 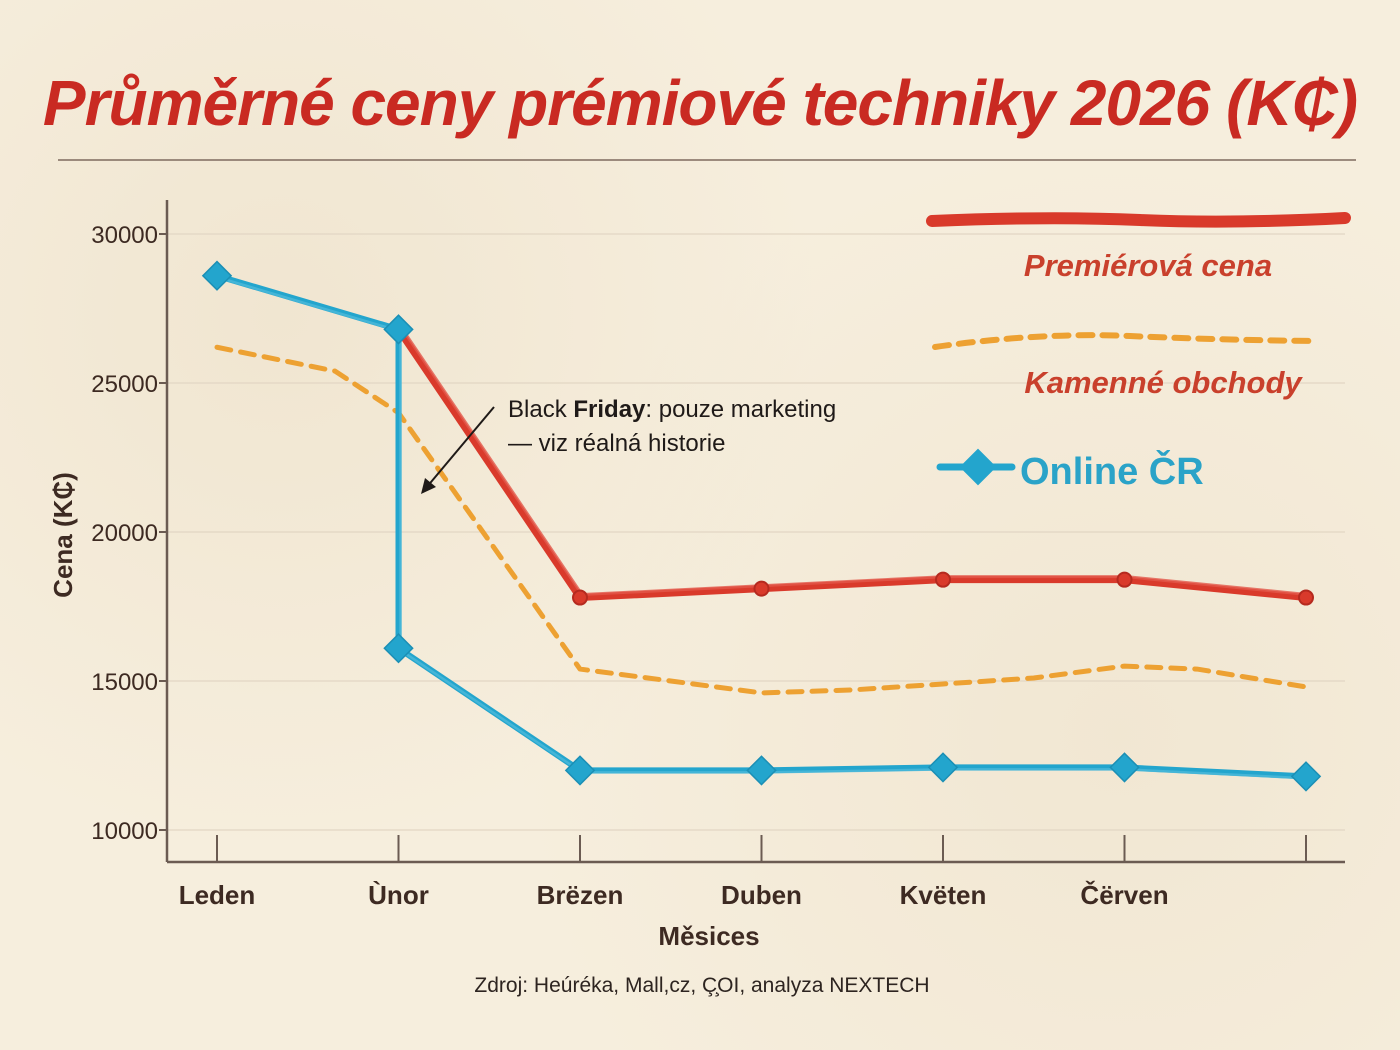 What do you see at coordinates (978, 467) in the screenshot?
I see `legend-marker-online` at bounding box center [978, 467].